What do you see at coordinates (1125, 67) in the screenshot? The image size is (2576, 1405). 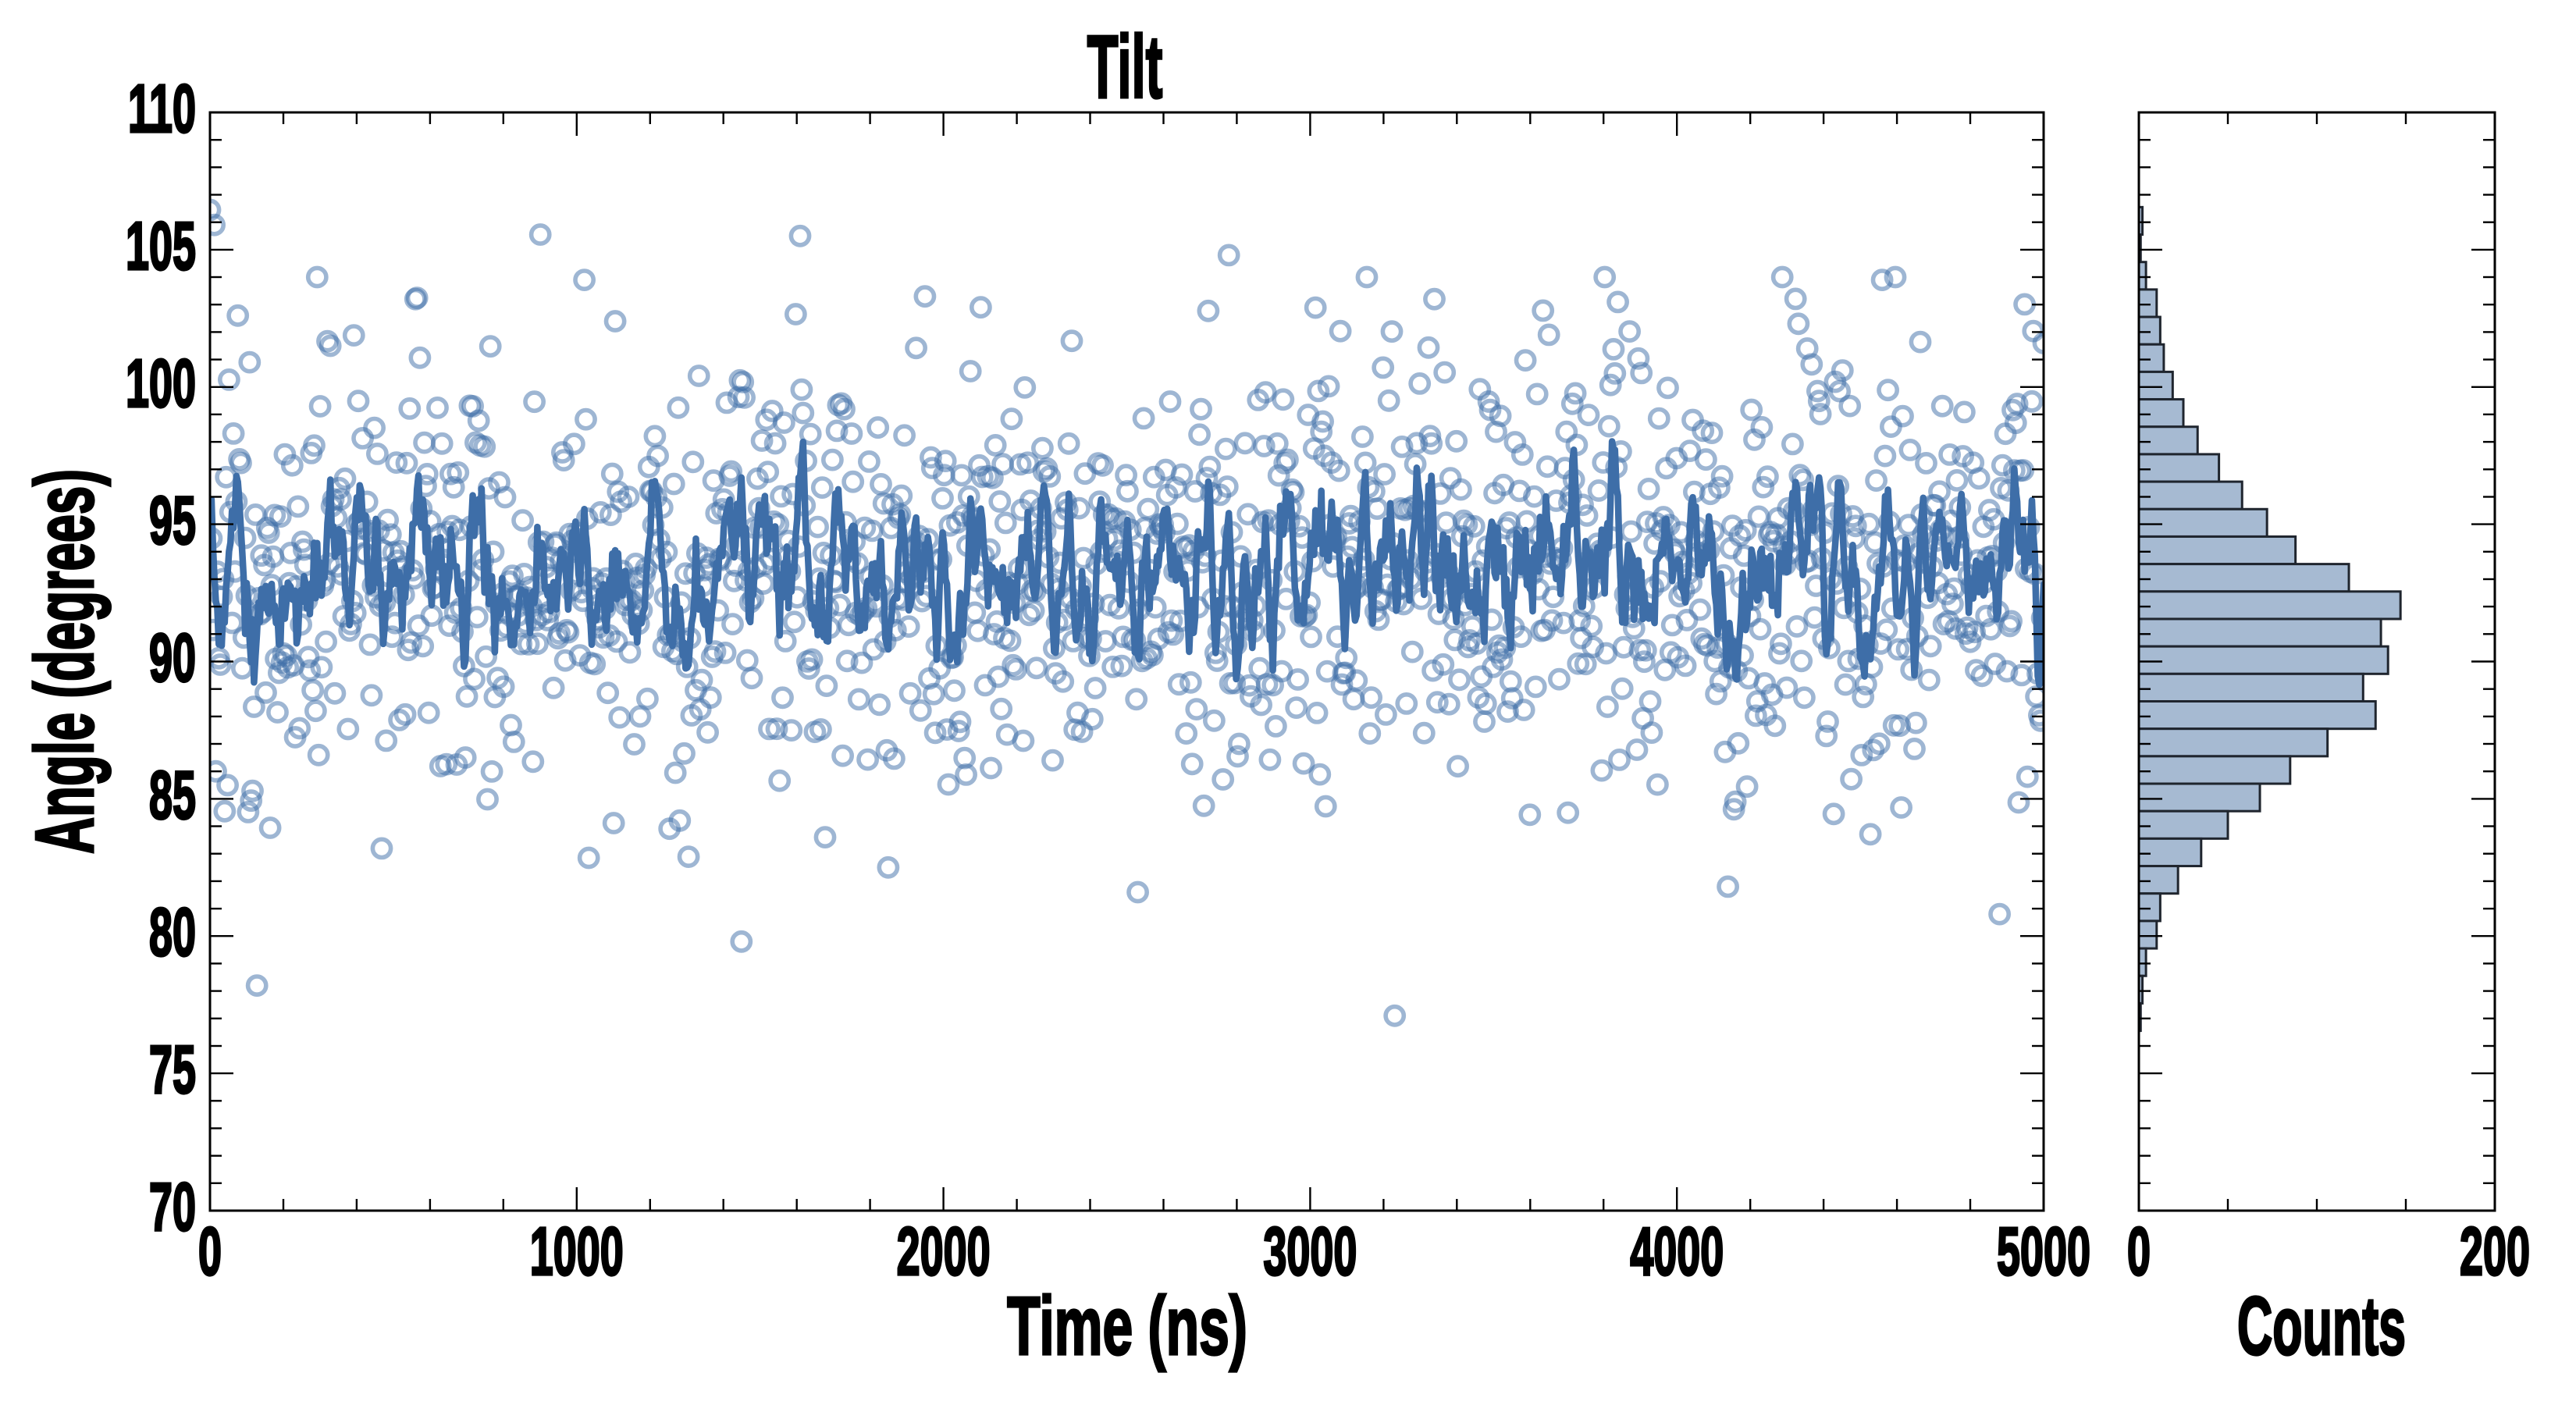 I see `svg-text: Tilt` at bounding box center [1125, 67].